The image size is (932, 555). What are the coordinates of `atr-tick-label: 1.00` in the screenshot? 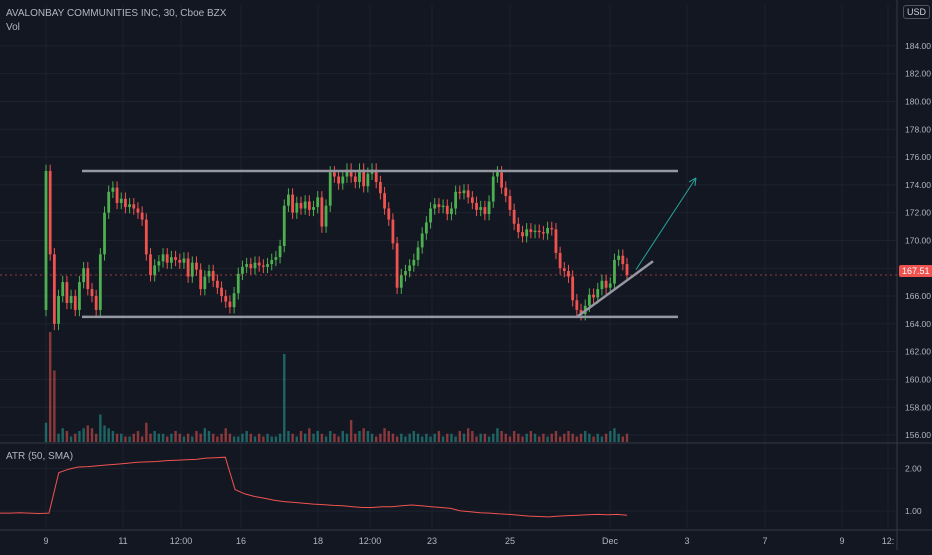 It's located at (913, 511).